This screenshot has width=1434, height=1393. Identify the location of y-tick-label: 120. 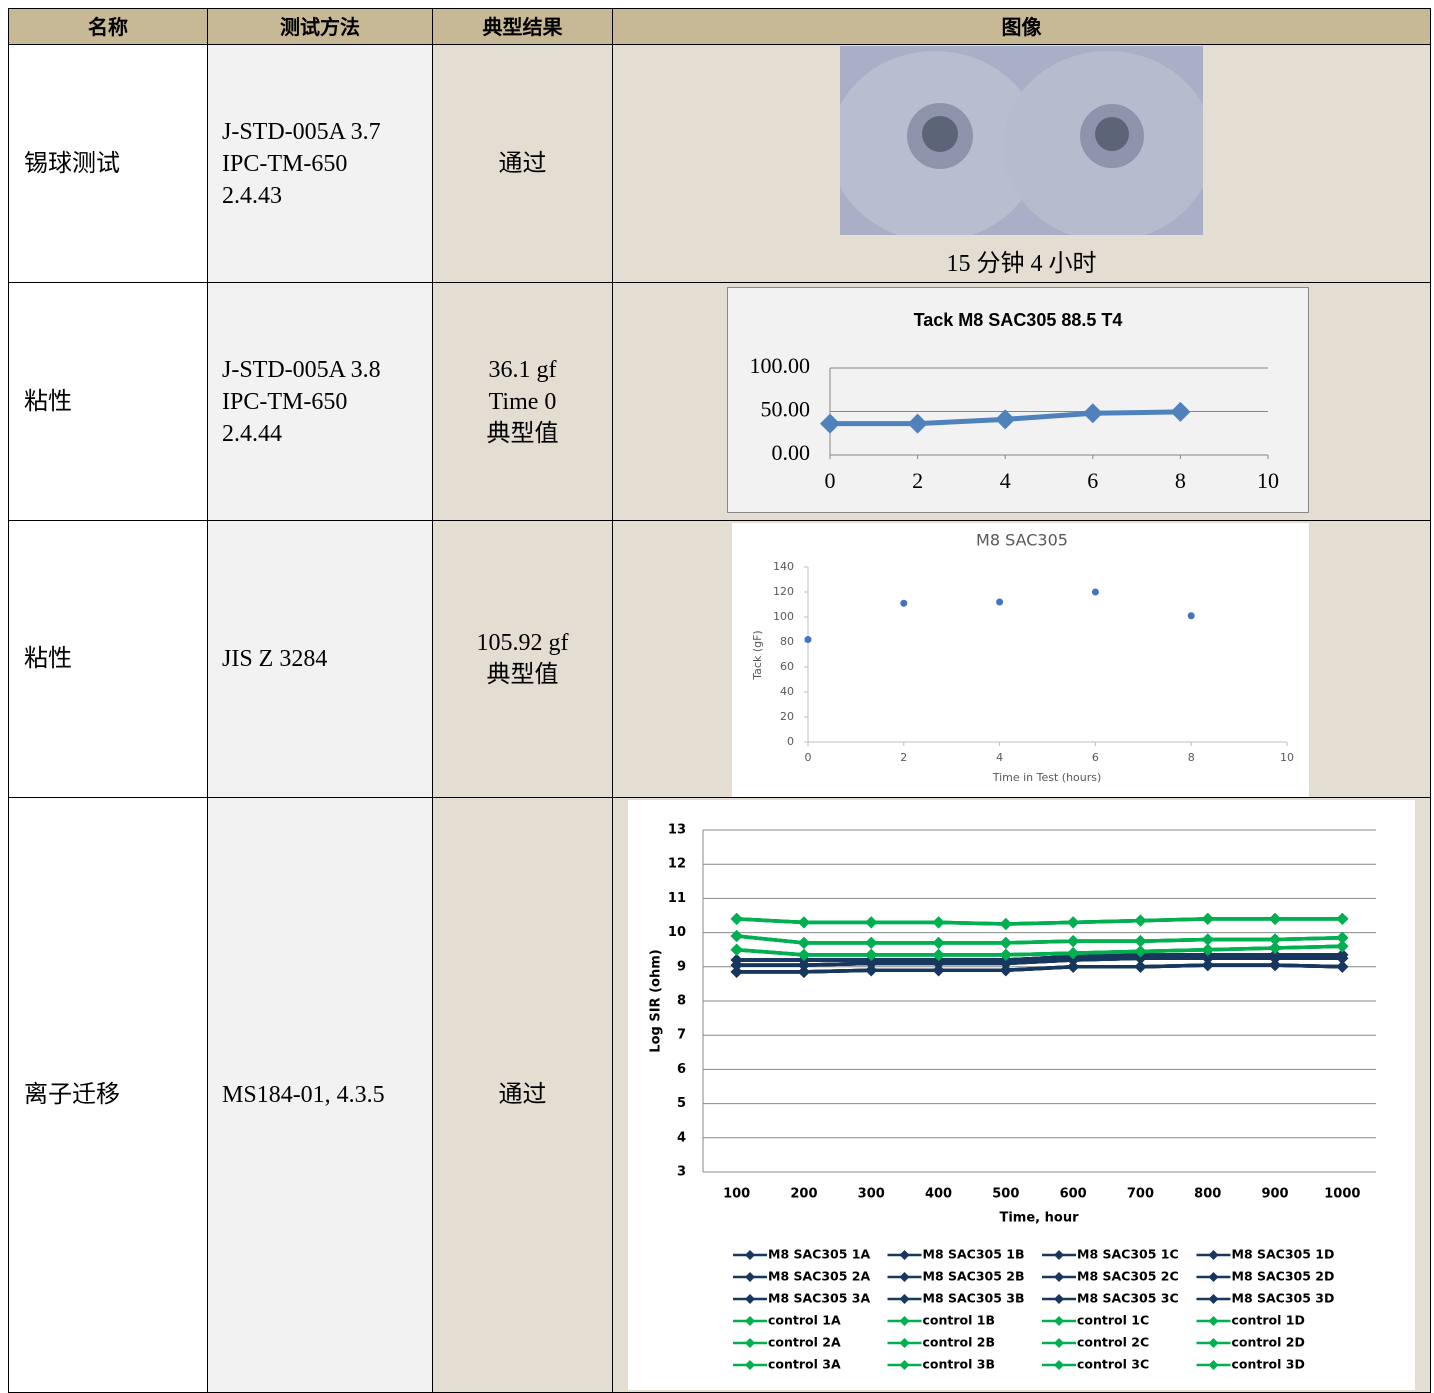
(783, 591).